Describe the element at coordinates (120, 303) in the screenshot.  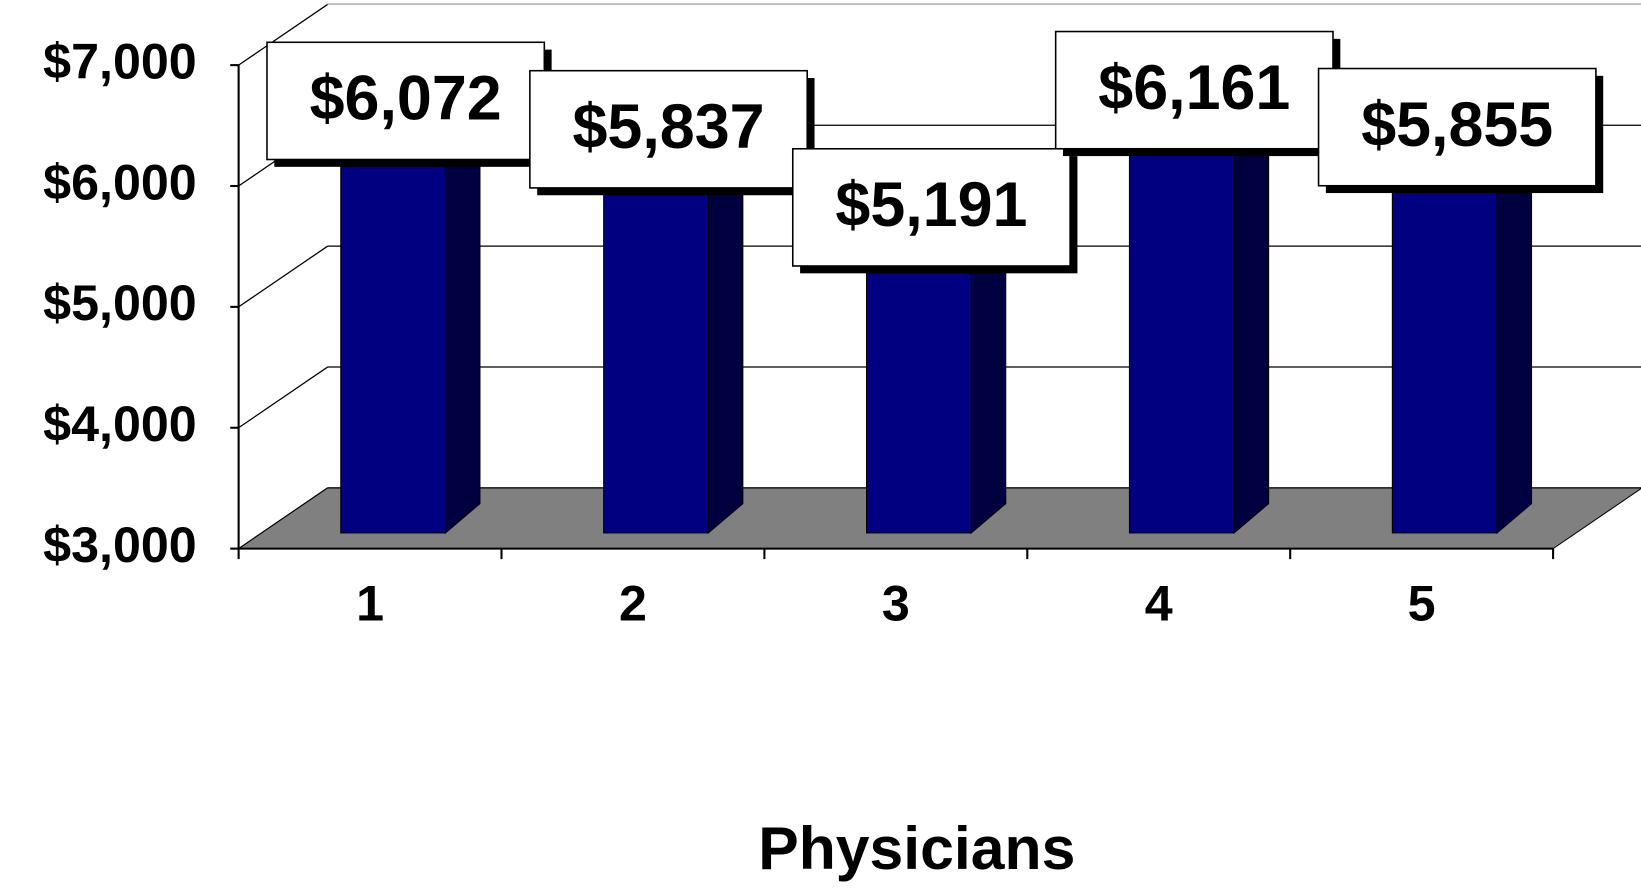
I see `y-tick-label: $5,000` at that location.